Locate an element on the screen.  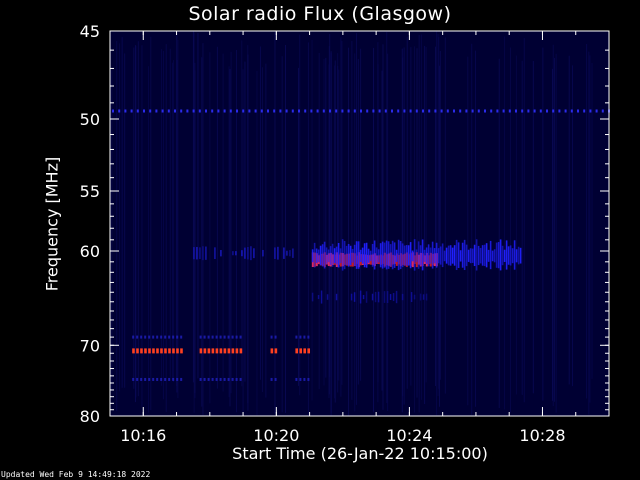
x-tick-label: 10:28 is located at coordinates (542, 435).